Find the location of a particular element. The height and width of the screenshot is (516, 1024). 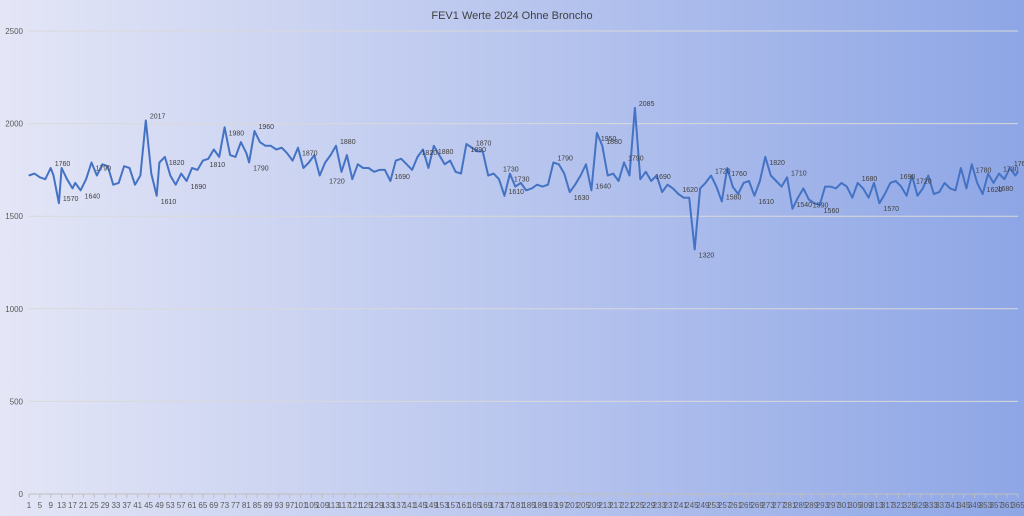

x-tick-label: 249 is located at coordinates (703, 505).